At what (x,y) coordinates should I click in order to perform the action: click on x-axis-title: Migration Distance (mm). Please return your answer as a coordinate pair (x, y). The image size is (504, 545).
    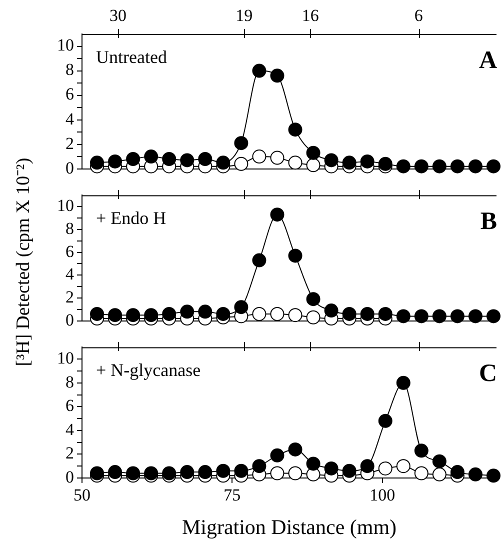
    Looking at the image, I should click on (289, 526).